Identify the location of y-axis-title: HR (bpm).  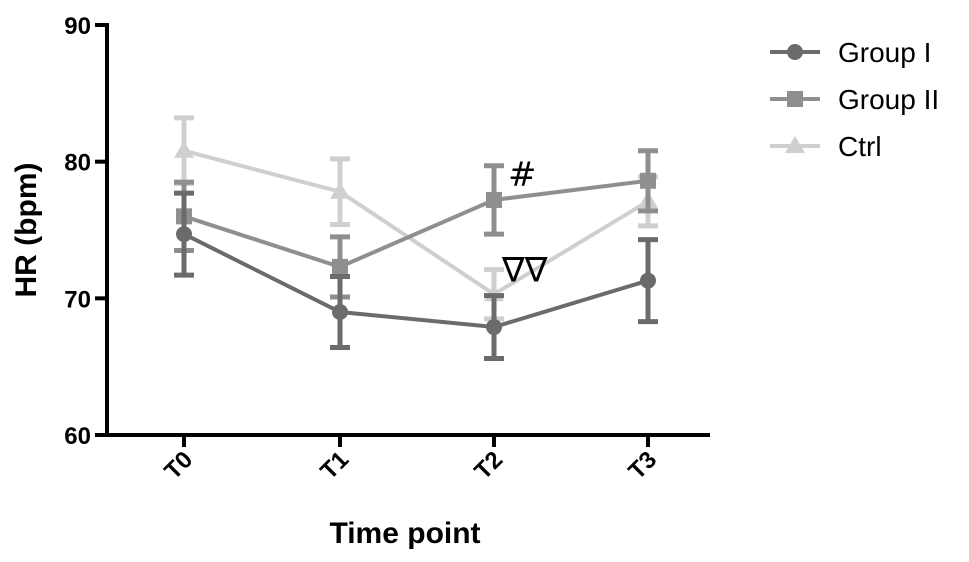
(26, 230).